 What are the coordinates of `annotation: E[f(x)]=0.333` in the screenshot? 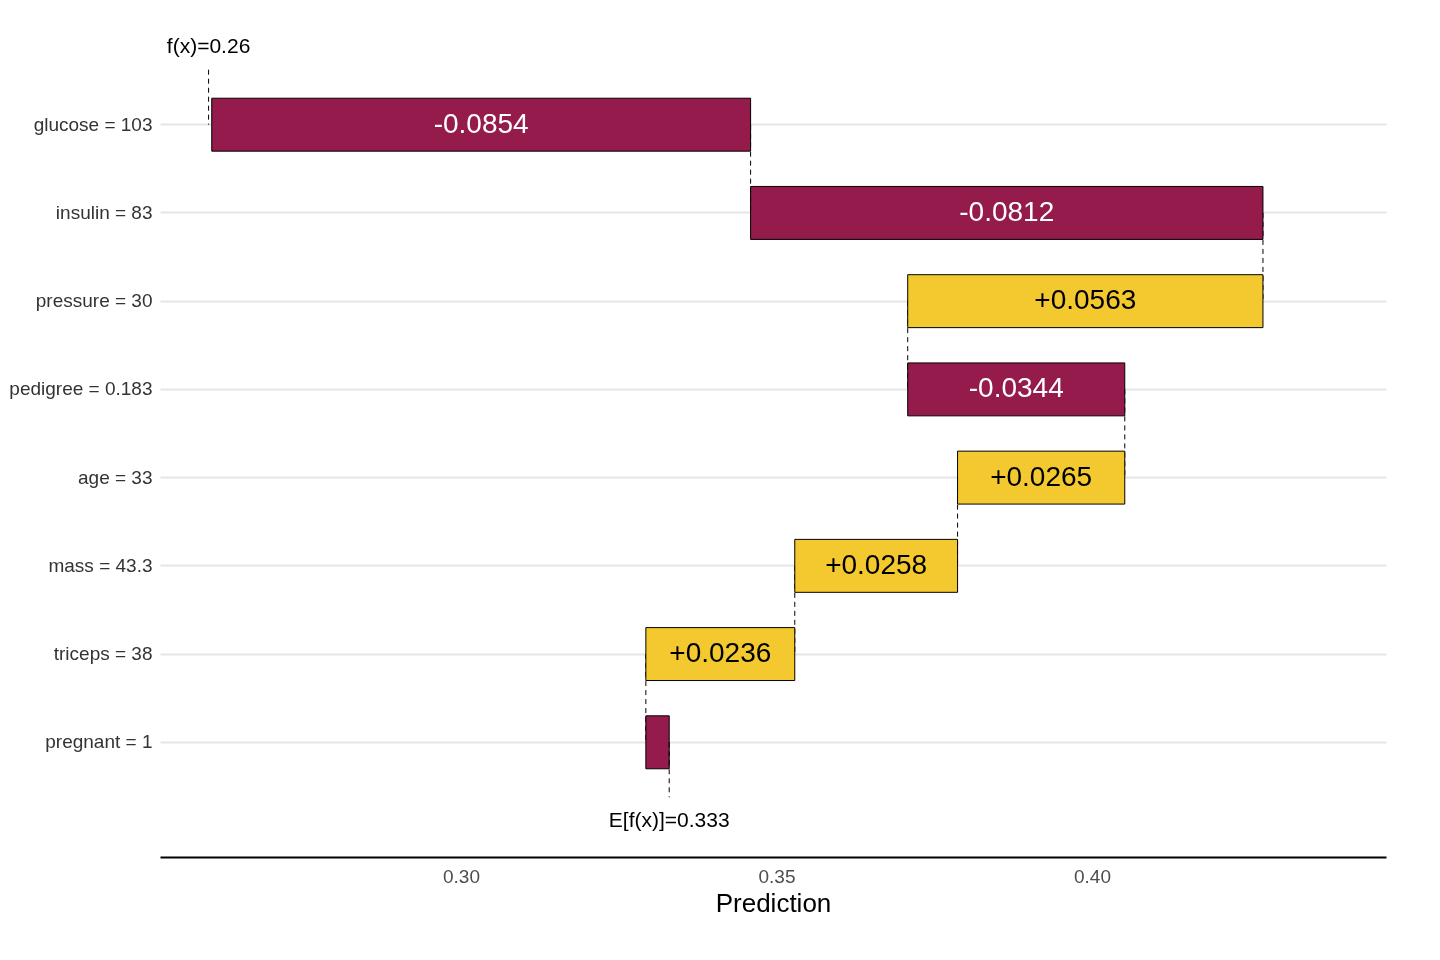 It's located at (669, 820).